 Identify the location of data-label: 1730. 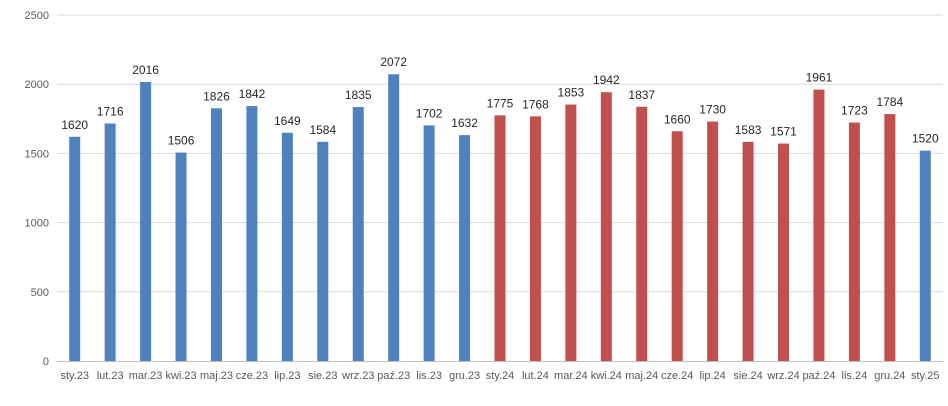
(712, 110).